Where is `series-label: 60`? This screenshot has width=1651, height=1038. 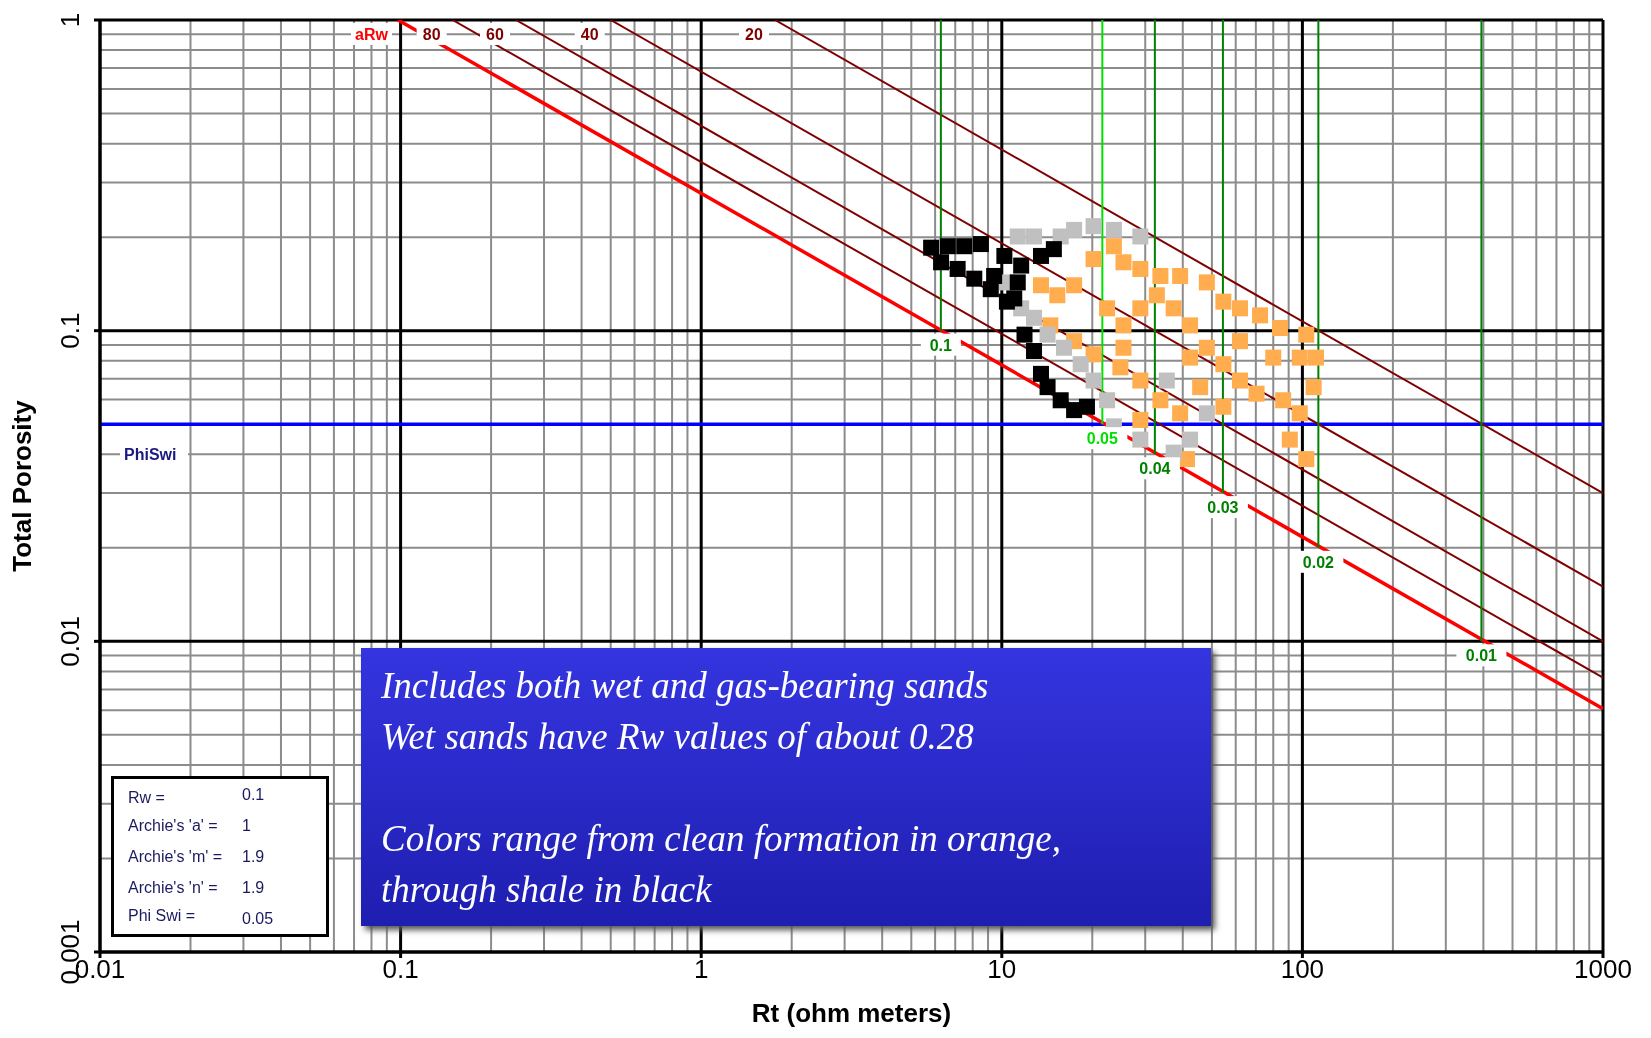 series-label: 60 is located at coordinates (495, 34).